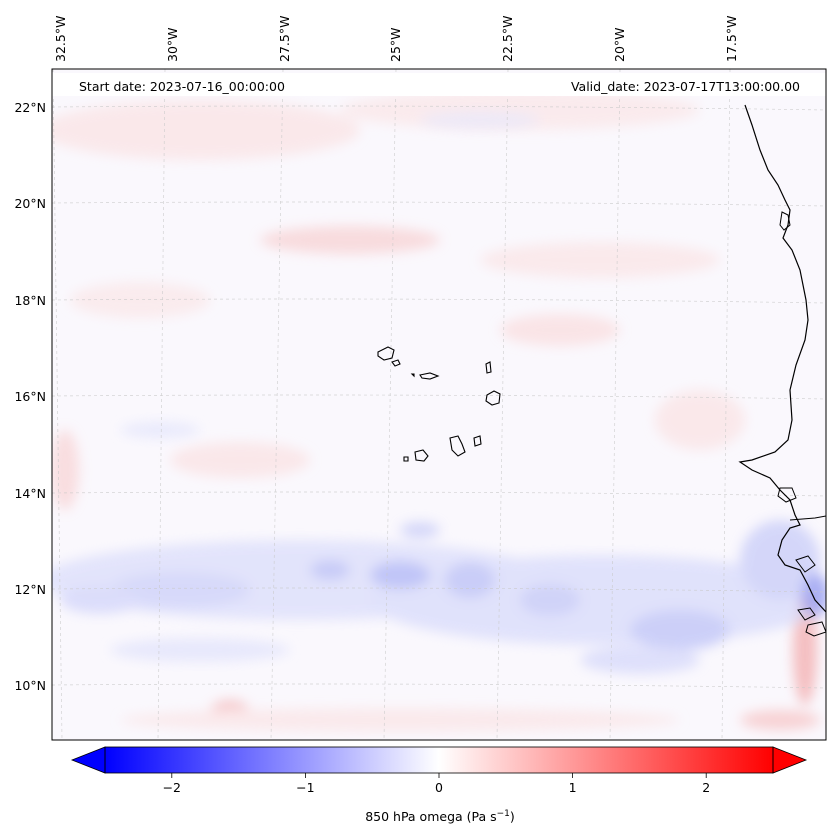  What do you see at coordinates (30, 589) in the screenshot?
I see `lat-label: 12°N` at bounding box center [30, 589].